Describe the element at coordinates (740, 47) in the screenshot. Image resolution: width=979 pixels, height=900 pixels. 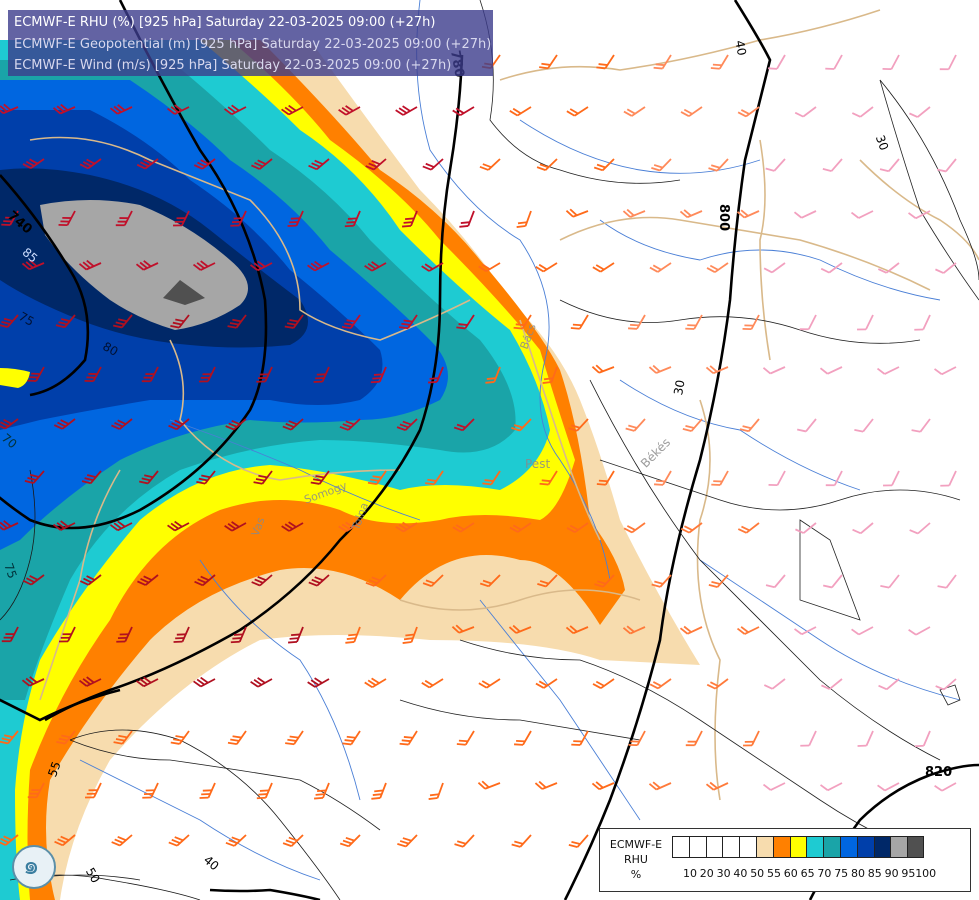
I see `rhu-contour-label: 40` at that location.